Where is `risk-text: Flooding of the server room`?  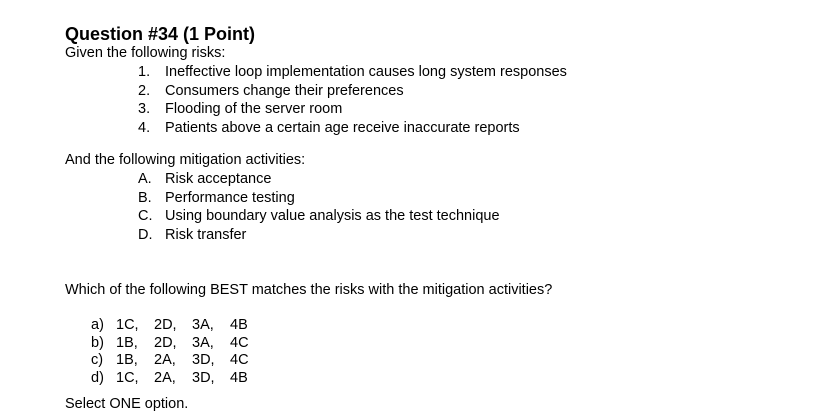
risk-text: Flooding of the server room is located at coordinates (254, 109).